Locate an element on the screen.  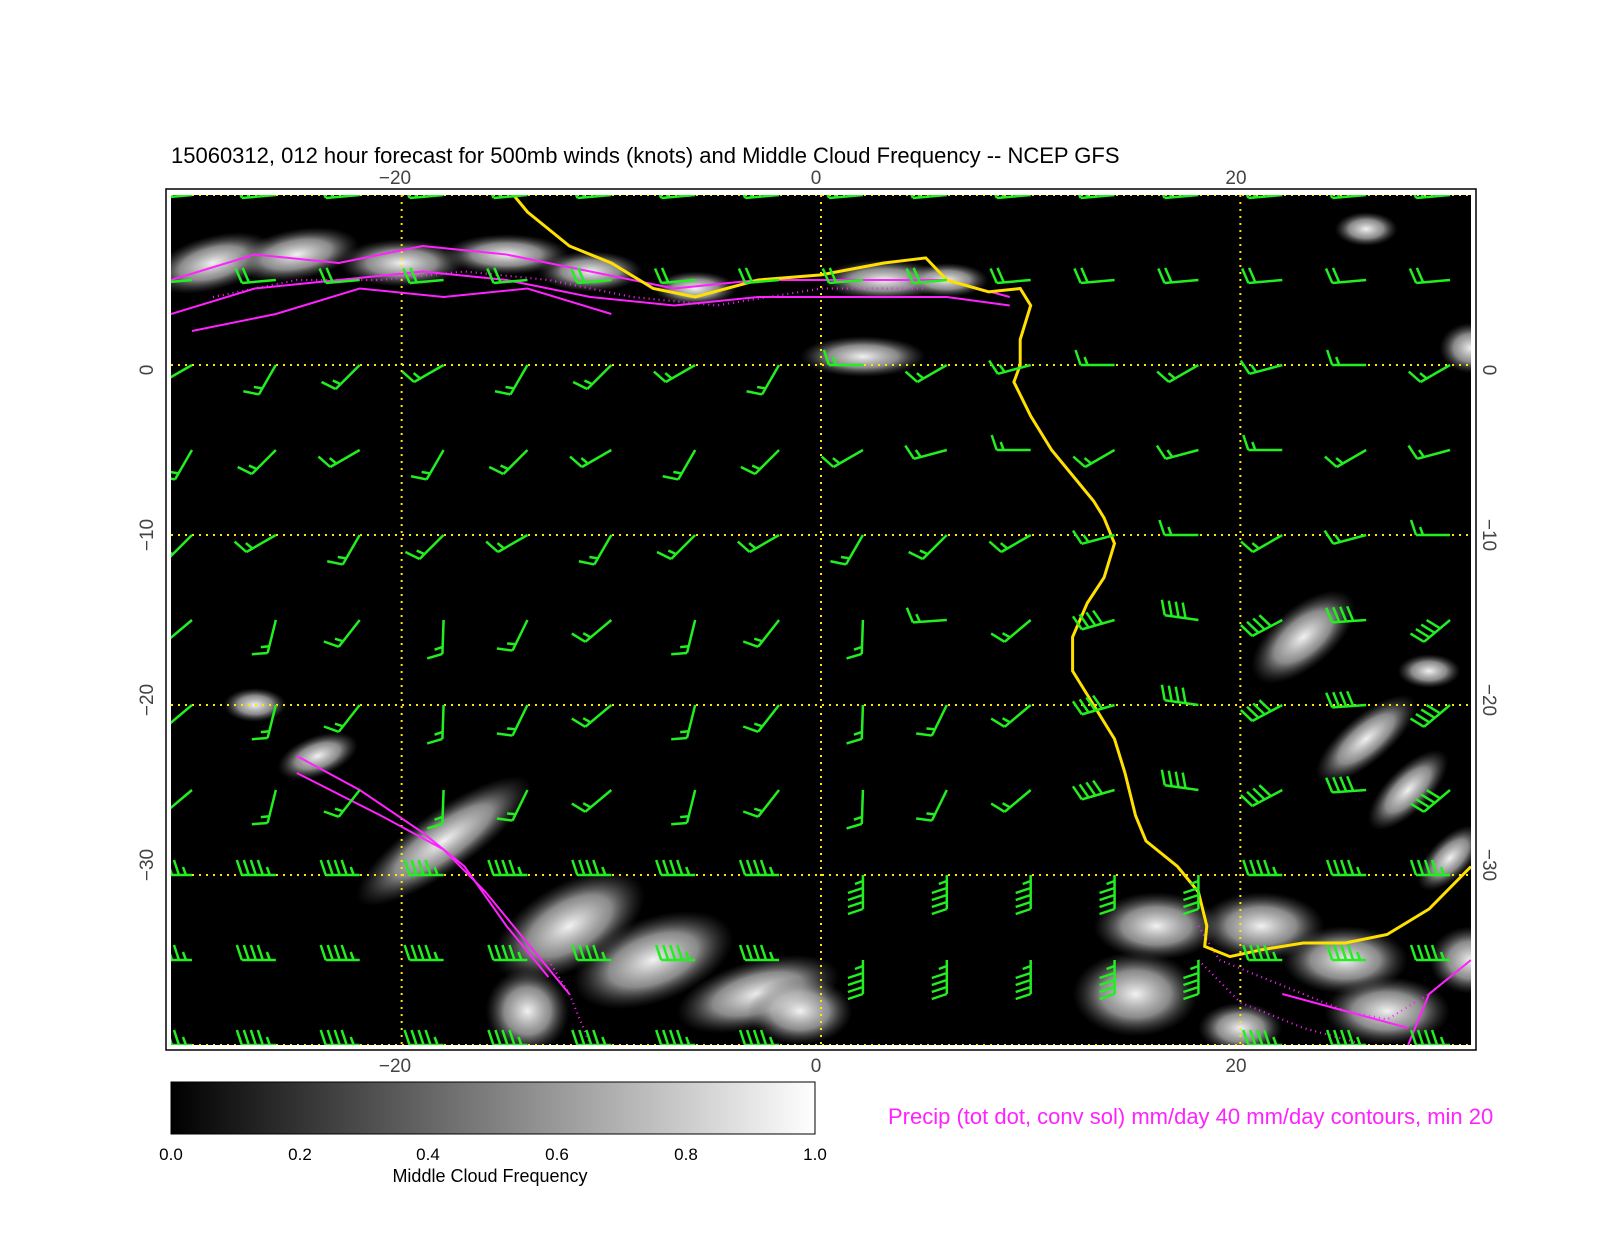
top-lon-label: 20 is located at coordinates (1235, 178).